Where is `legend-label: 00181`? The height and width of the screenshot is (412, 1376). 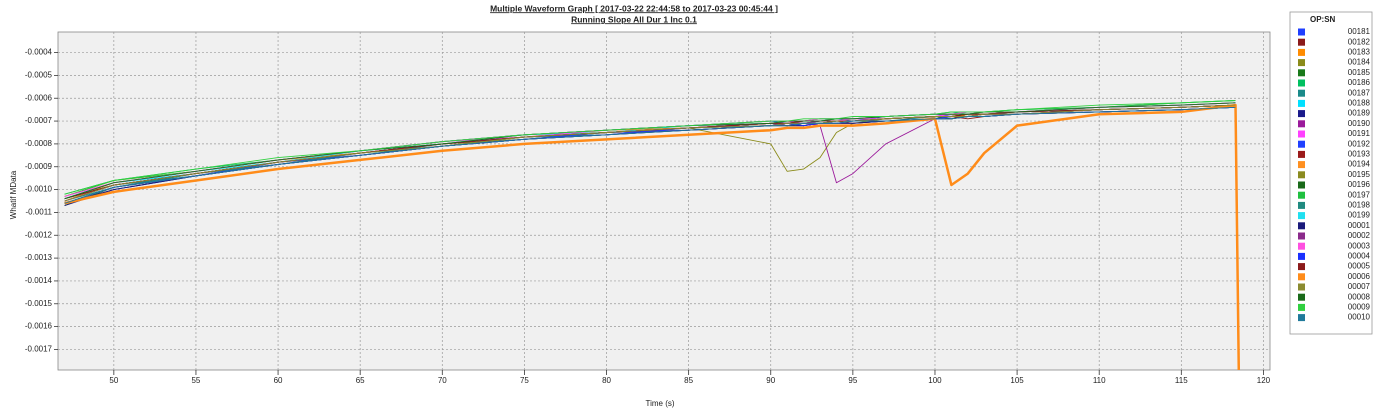 legend-label: 00181 is located at coordinates (1359, 31).